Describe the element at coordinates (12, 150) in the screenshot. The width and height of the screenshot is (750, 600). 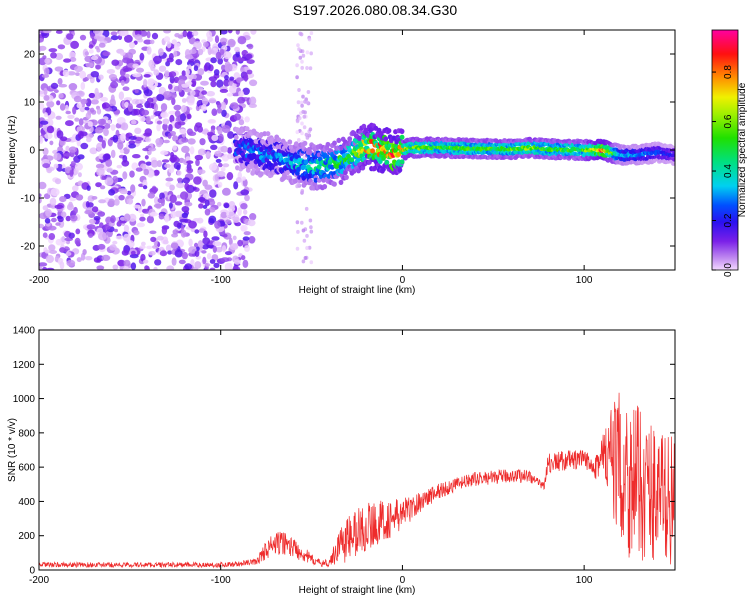
I see `spectrogram-y-label: Frequency (Hz)` at that location.